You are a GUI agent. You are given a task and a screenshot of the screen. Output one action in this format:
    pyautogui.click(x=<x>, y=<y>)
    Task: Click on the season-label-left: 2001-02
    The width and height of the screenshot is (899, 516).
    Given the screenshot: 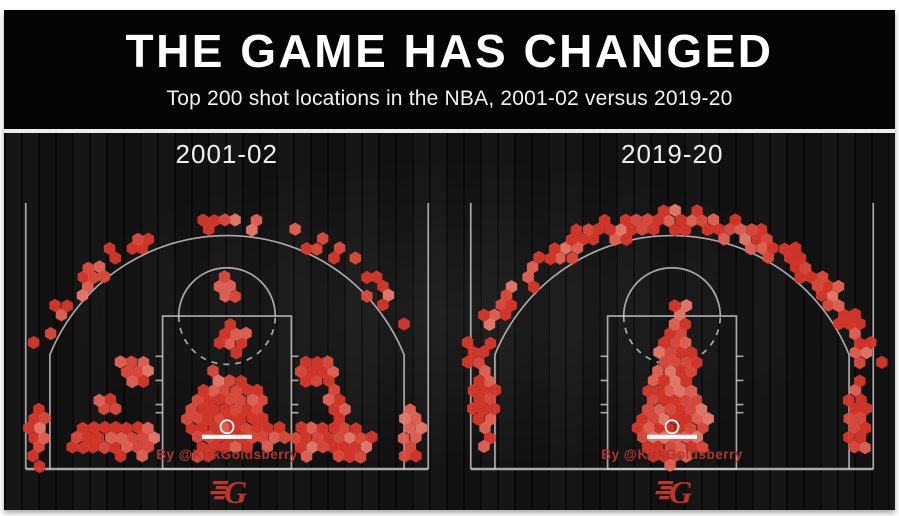 What is the action you would take?
    pyautogui.click(x=226, y=154)
    